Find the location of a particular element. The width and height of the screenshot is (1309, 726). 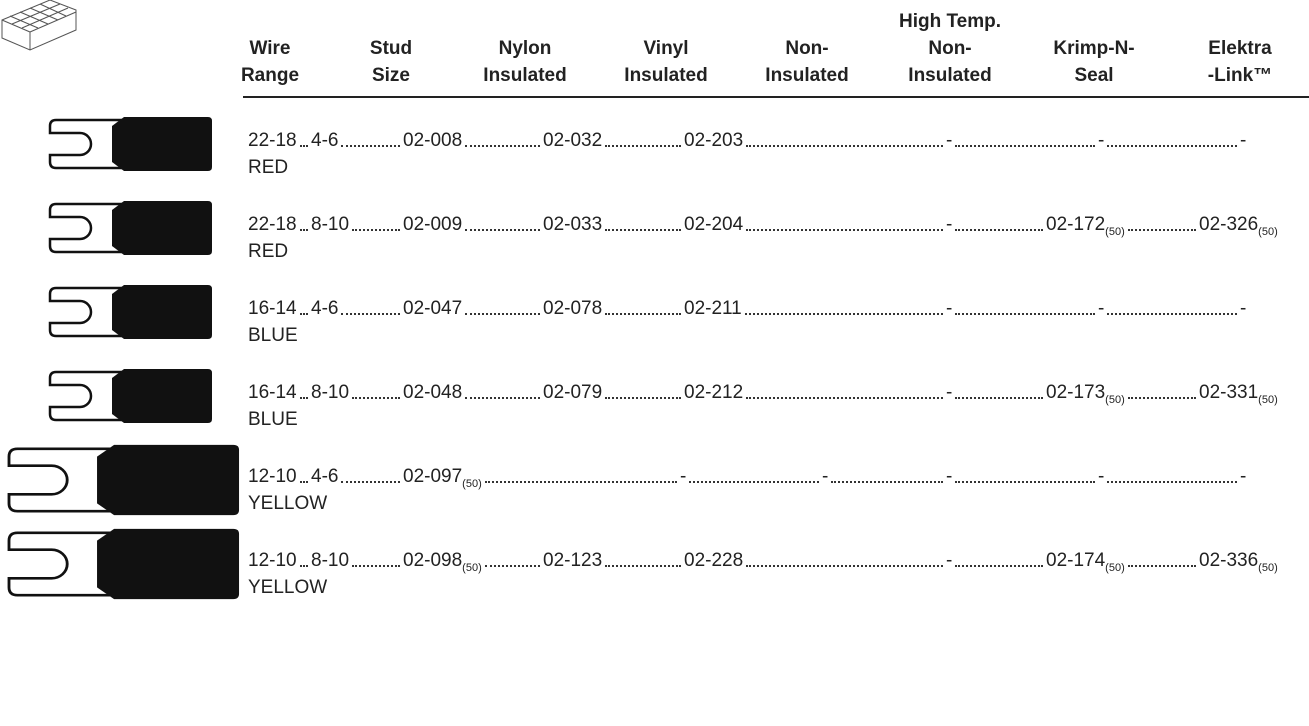

cell: 02-033 is located at coordinates (573, 224).